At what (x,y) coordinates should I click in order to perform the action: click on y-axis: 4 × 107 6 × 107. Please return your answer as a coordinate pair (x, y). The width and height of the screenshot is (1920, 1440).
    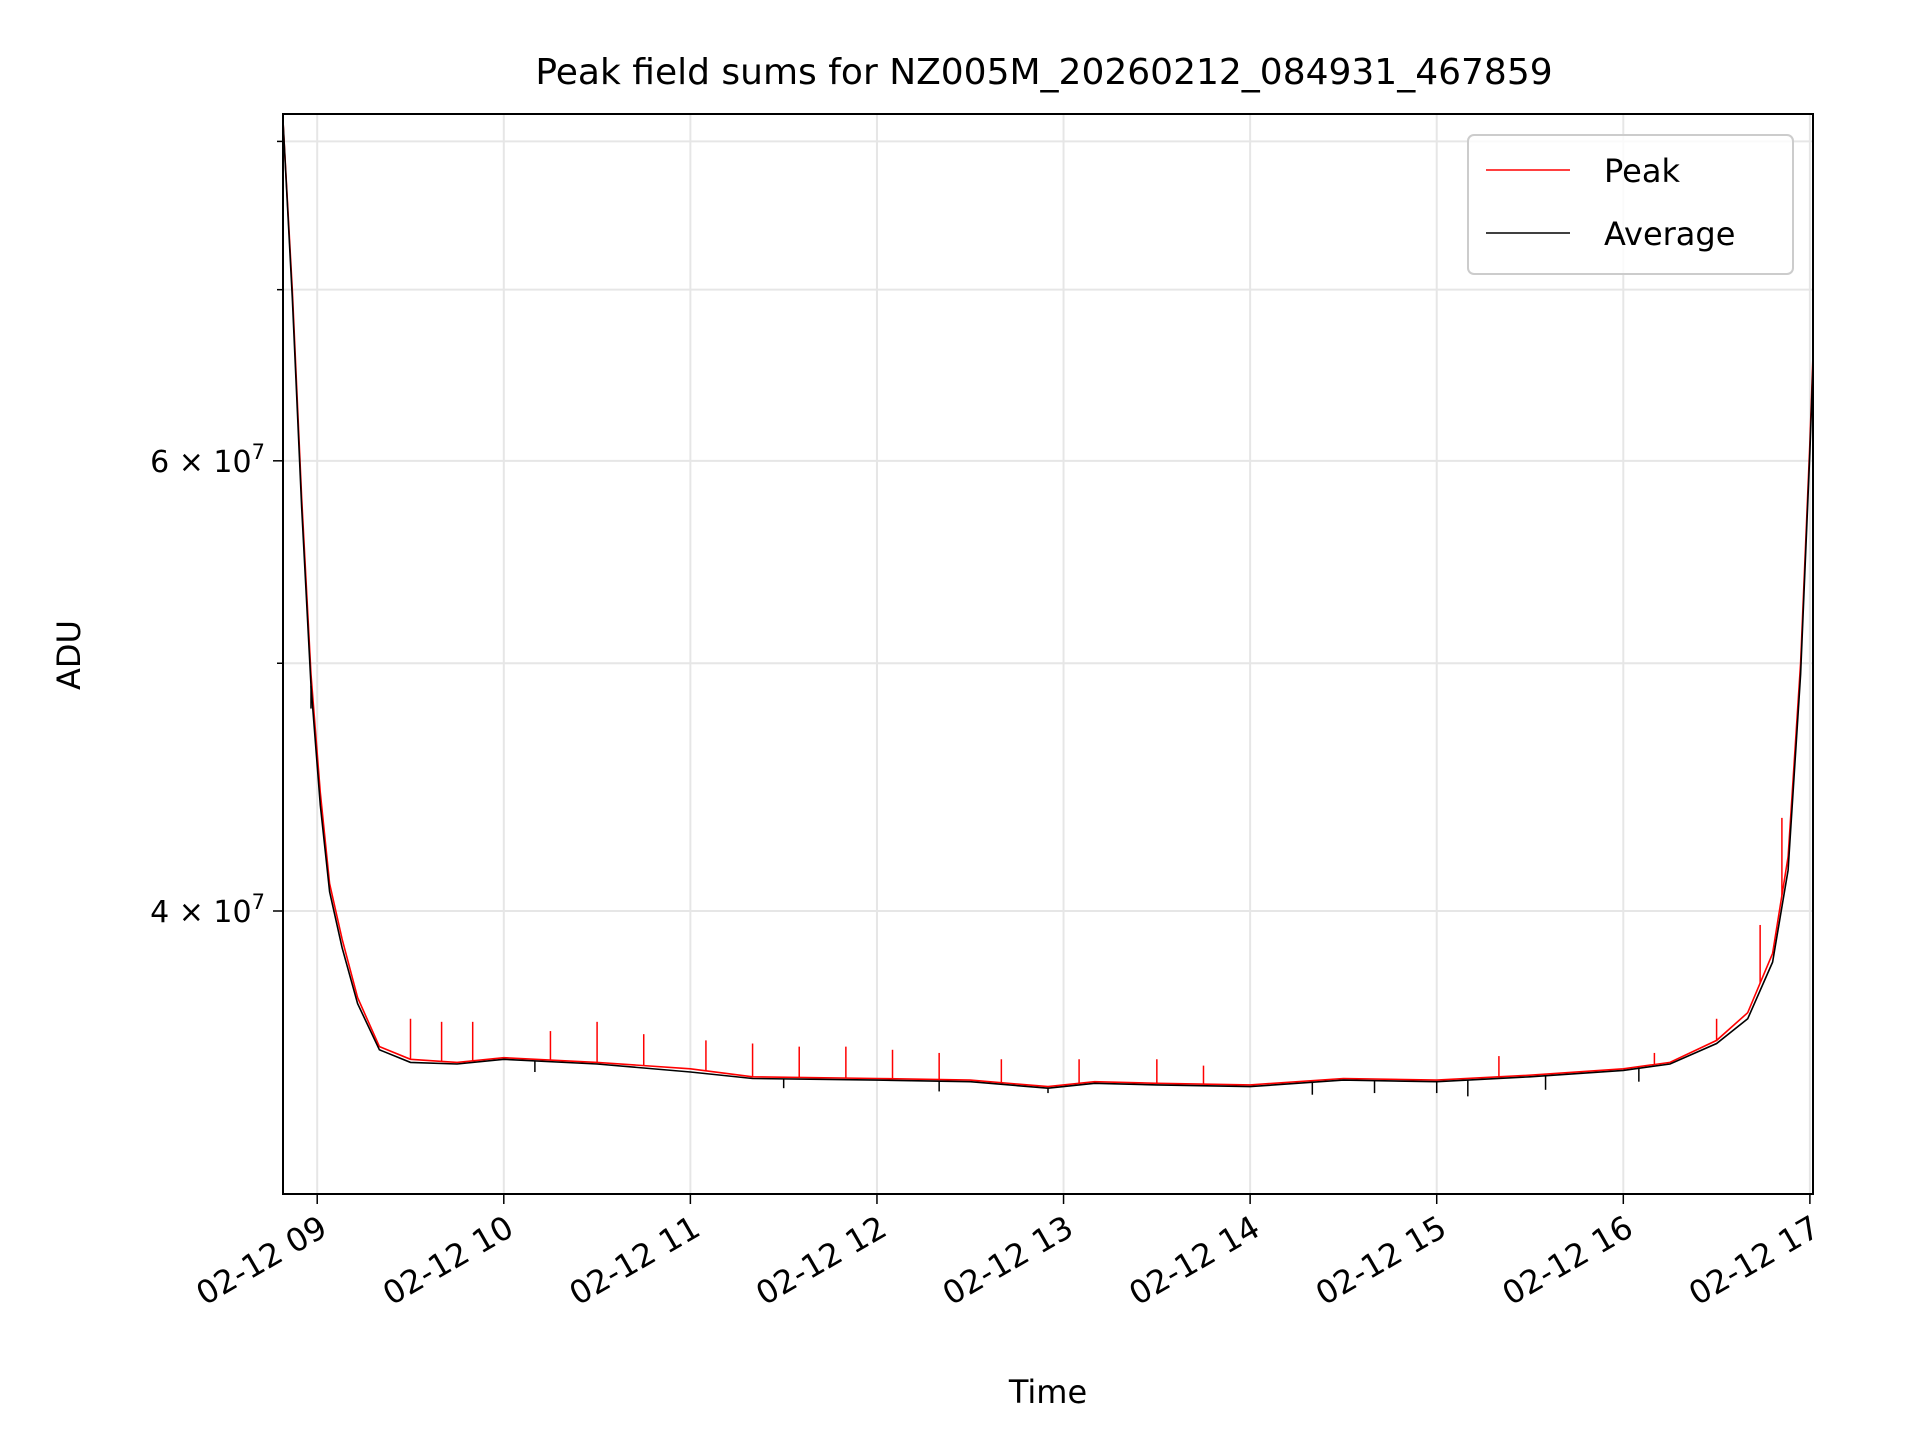
    Looking at the image, I should click on (216, 535).